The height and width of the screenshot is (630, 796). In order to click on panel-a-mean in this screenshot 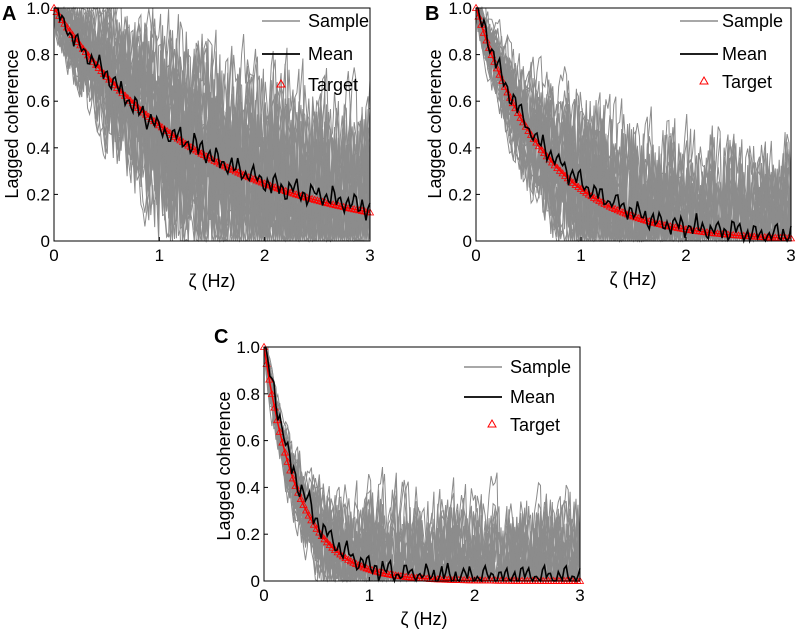, I will do `click(212, 114)`.